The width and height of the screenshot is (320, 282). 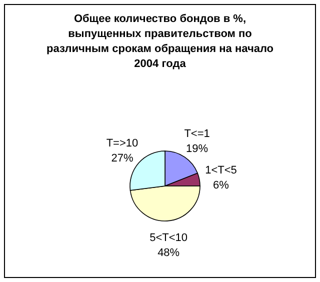 I want to click on data-label: 19%, so click(x=197, y=148).